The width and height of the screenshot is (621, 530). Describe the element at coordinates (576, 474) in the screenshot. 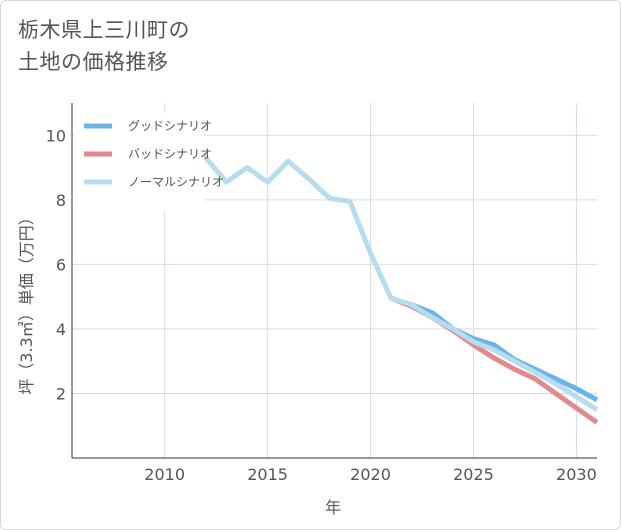

I see `x-tick-label: 2030` at that location.